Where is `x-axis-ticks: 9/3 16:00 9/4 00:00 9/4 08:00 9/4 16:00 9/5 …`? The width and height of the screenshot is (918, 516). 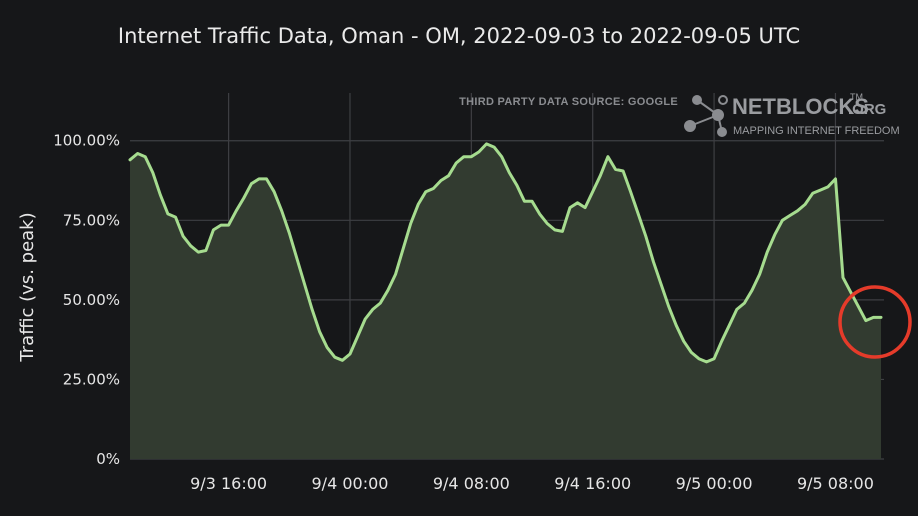 x-axis-ticks: 9/3 16:00 9/4 00:00 9/4 08:00 9/4 16:00 9/5 … is located at coordinates (532, 483).